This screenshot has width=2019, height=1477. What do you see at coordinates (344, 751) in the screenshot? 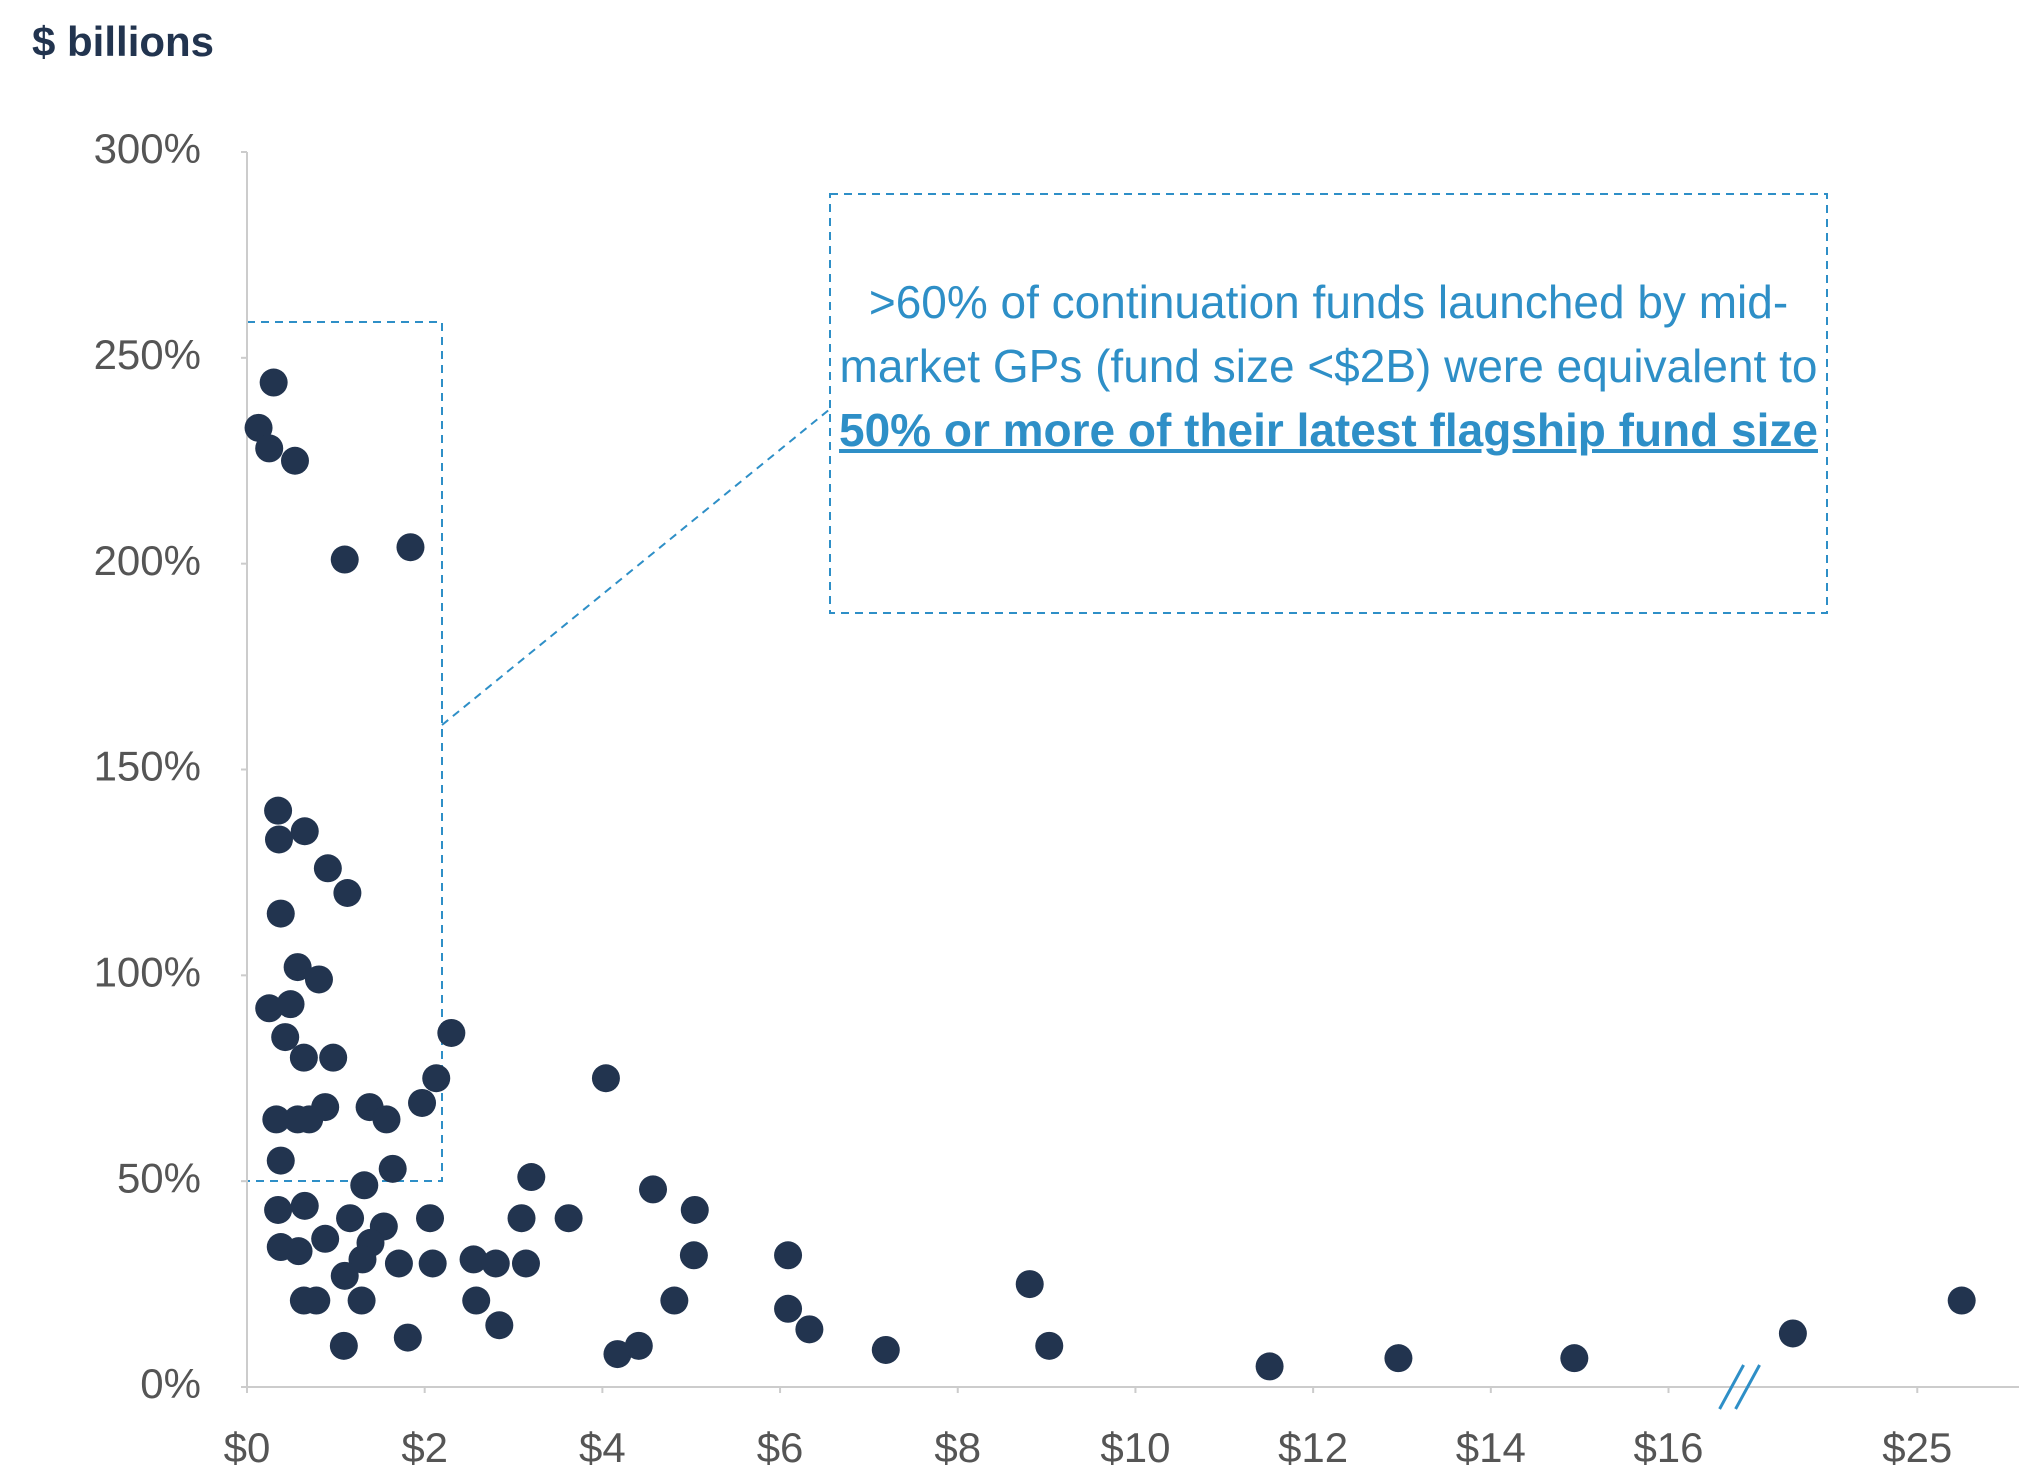
I see `highlight-box` at bounding box center [344, 751].